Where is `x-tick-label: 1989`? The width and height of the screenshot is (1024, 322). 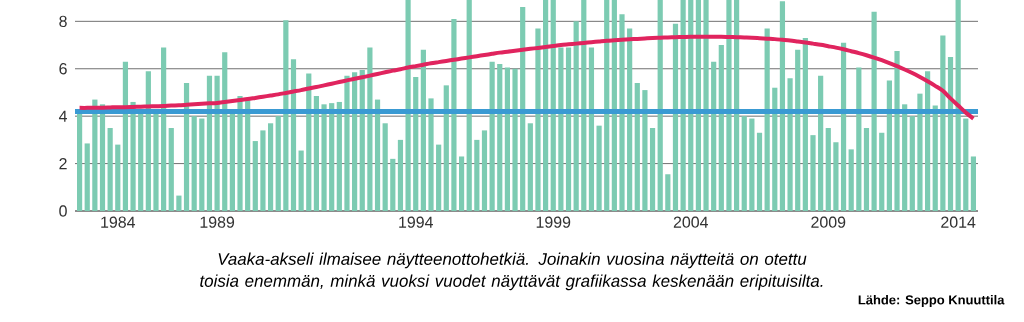 x-tick-label: 1989 is located at coordinates (217, 222).